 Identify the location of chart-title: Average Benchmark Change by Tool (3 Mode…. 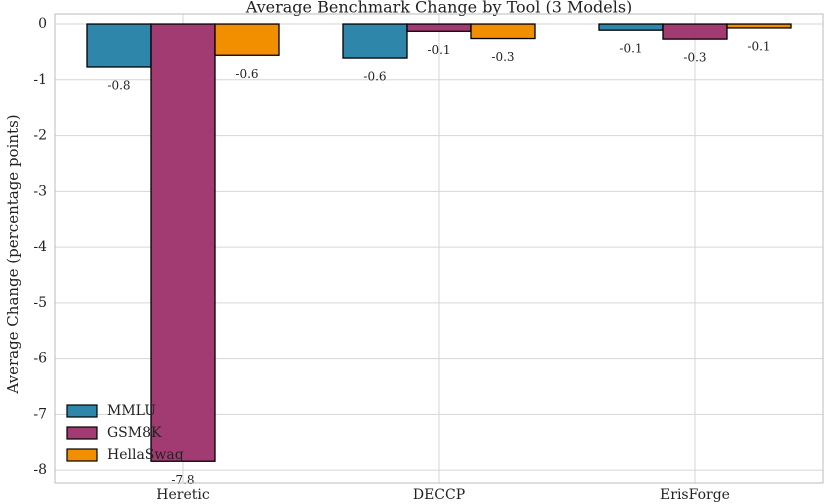
(439, 8).